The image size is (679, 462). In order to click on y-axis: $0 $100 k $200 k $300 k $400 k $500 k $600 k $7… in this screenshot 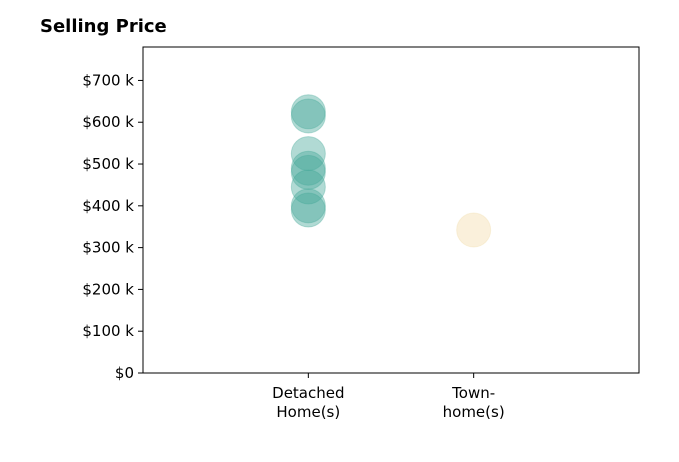, I will do `click(112, 226)`.